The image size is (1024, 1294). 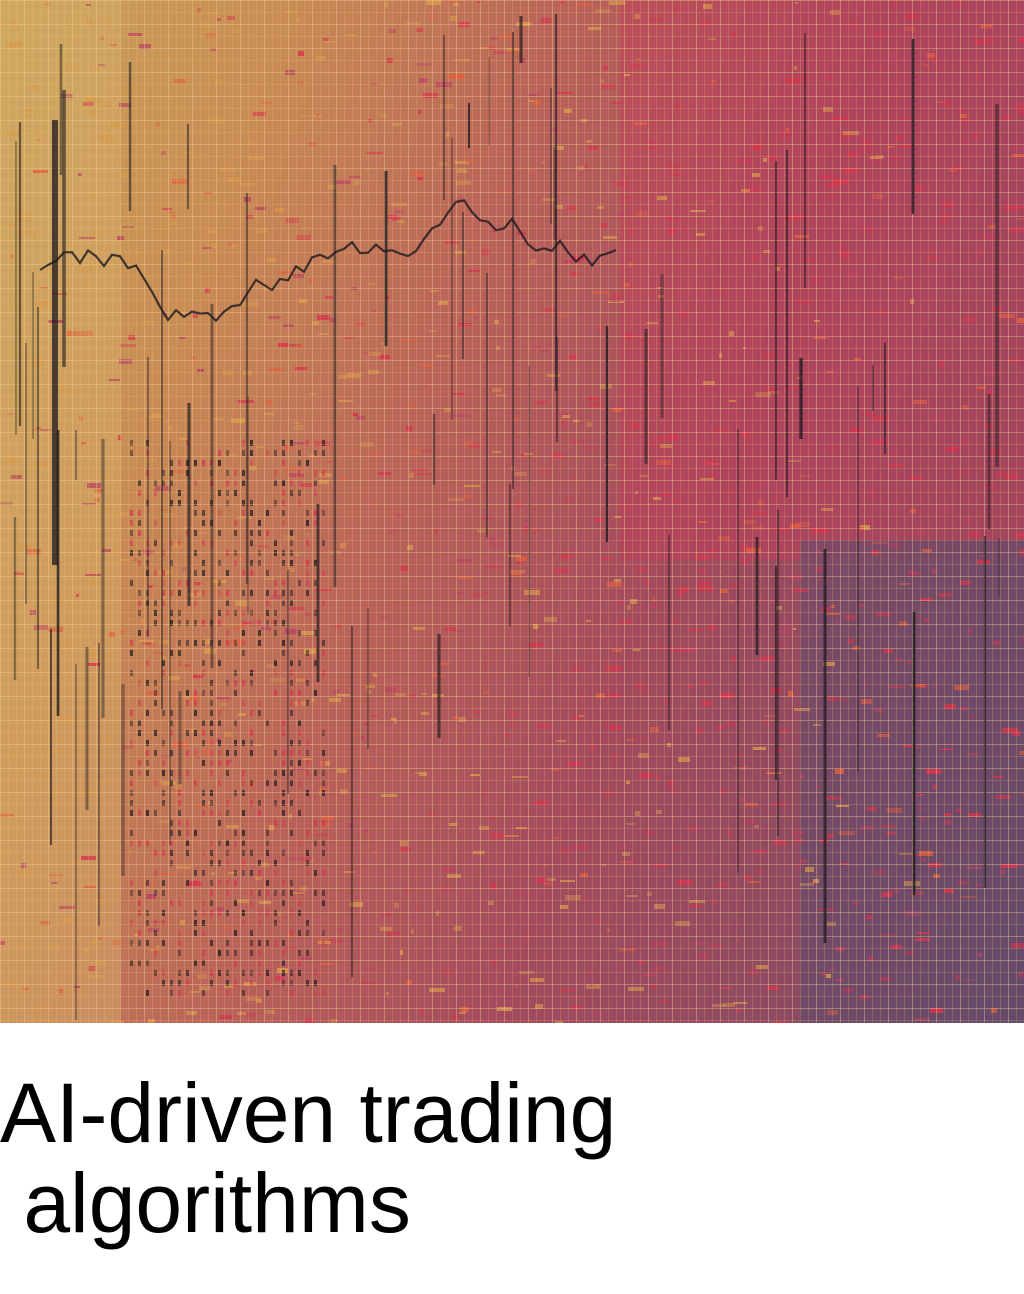 I want to click on artwork-price-line, so click(x=328, y=261).